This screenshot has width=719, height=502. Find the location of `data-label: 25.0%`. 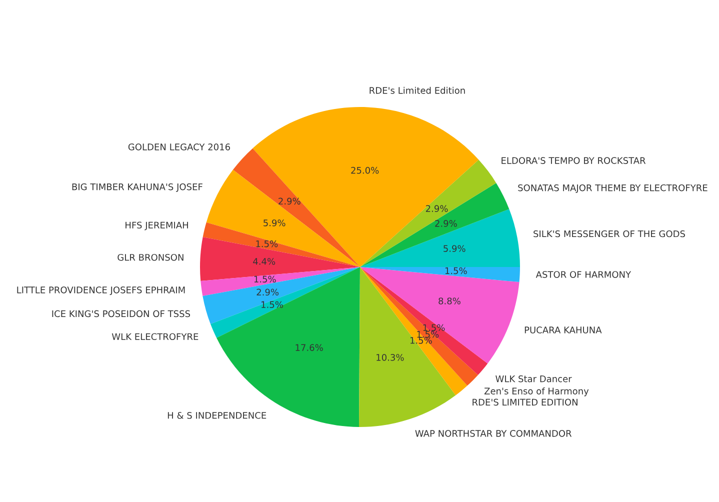

data-label: 25.0% is located at coordinates (365, 170).